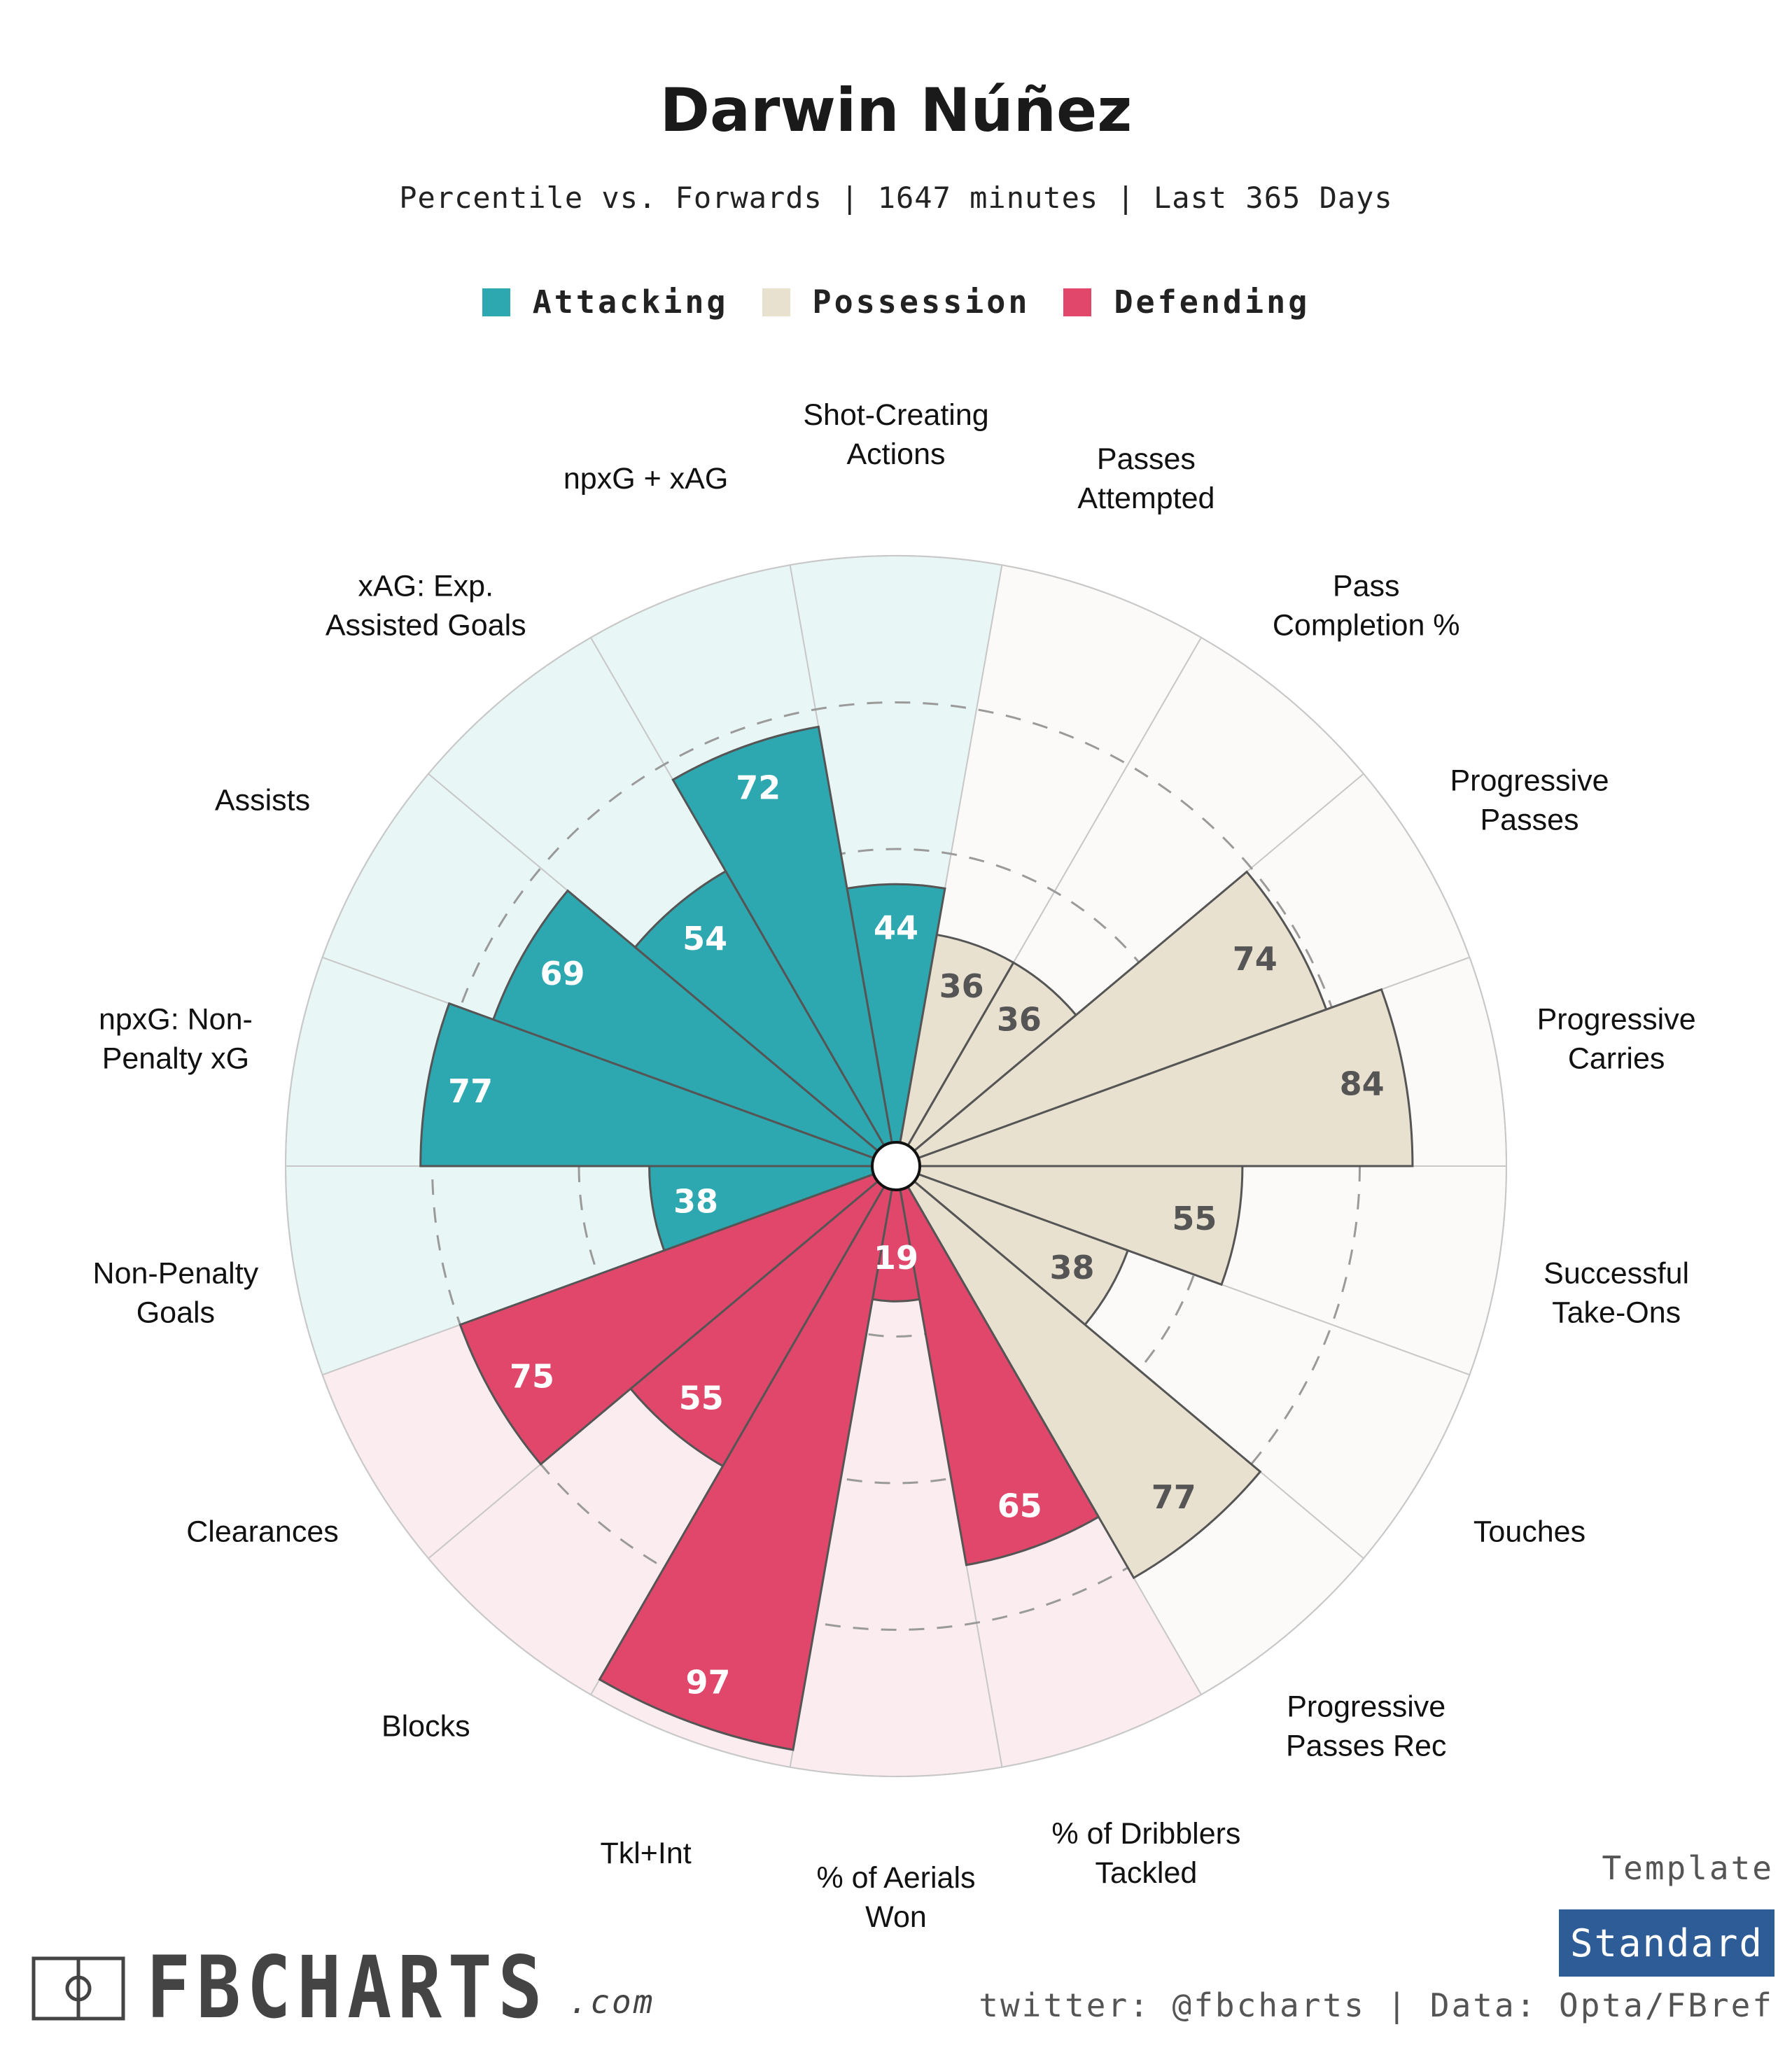 This screenshot has height=2048, width=1792. What do you see at coordinates (1529, 801) in the screenshot?
I see `category-label-progressive-passes: Progressive Passes` at bounding box center [1529, 801].